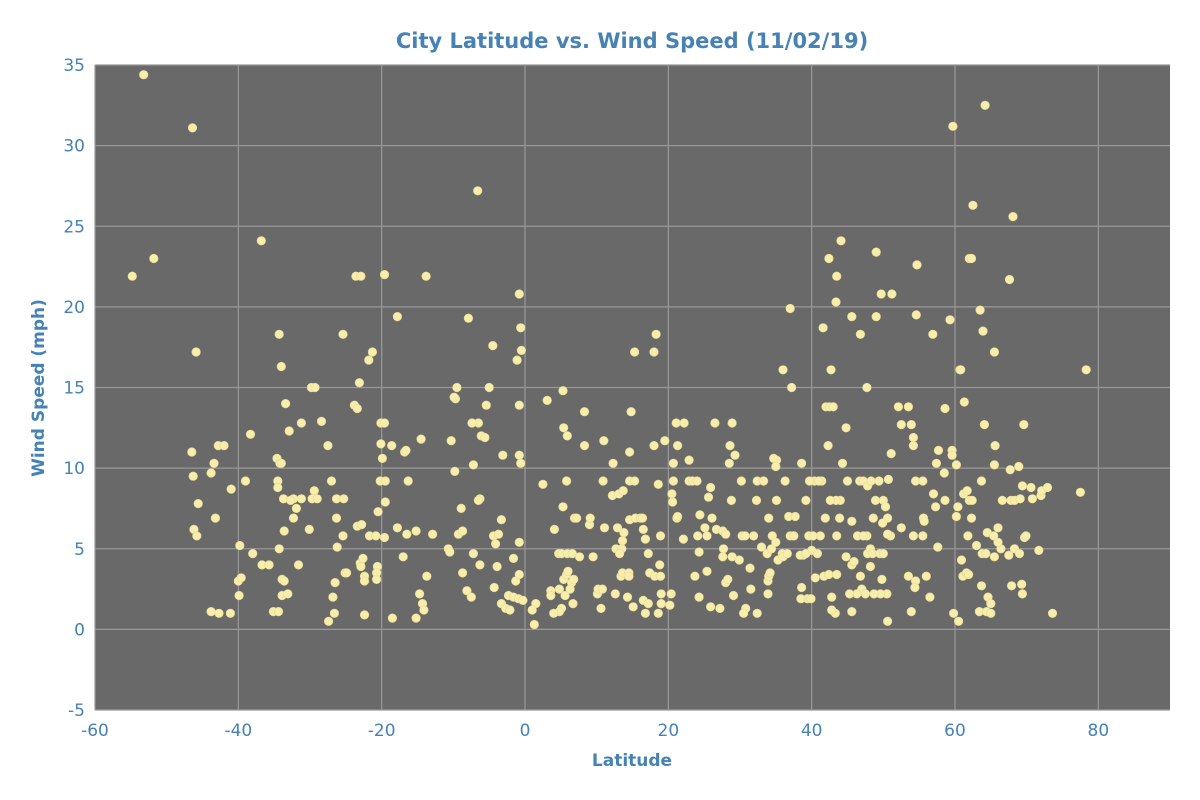  What do you see at coordinates (595, 731) in the screenshot?
I see `x-tick-labels: -60 -40 -20 0 20 40 60 80` at bounding box center [595, 731].